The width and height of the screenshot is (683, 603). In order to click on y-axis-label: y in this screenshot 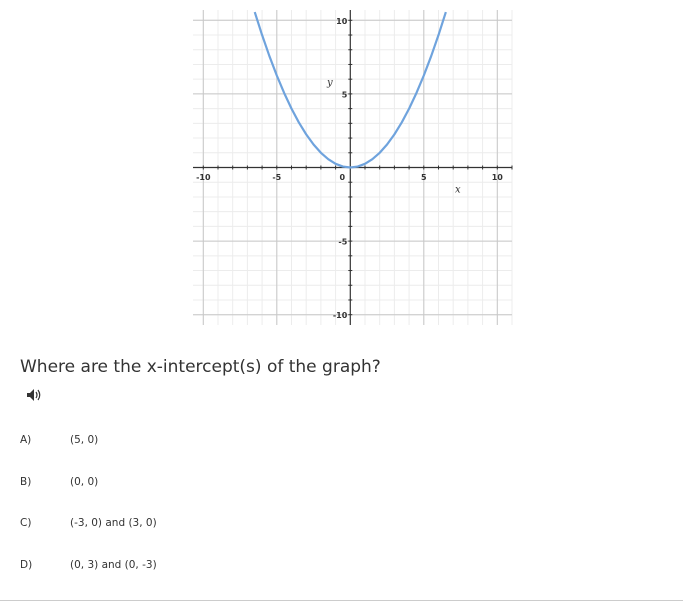, I will do `click(329, 83)`.